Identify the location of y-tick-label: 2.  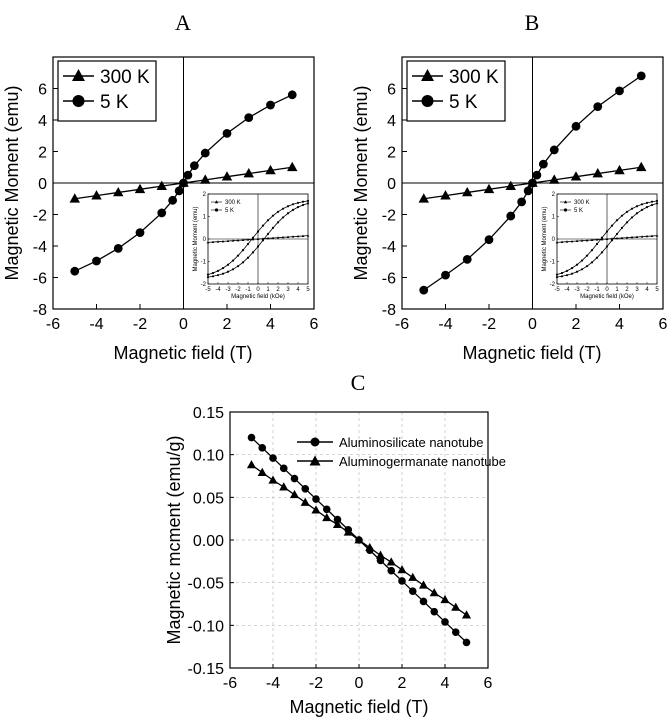
(42, 153).